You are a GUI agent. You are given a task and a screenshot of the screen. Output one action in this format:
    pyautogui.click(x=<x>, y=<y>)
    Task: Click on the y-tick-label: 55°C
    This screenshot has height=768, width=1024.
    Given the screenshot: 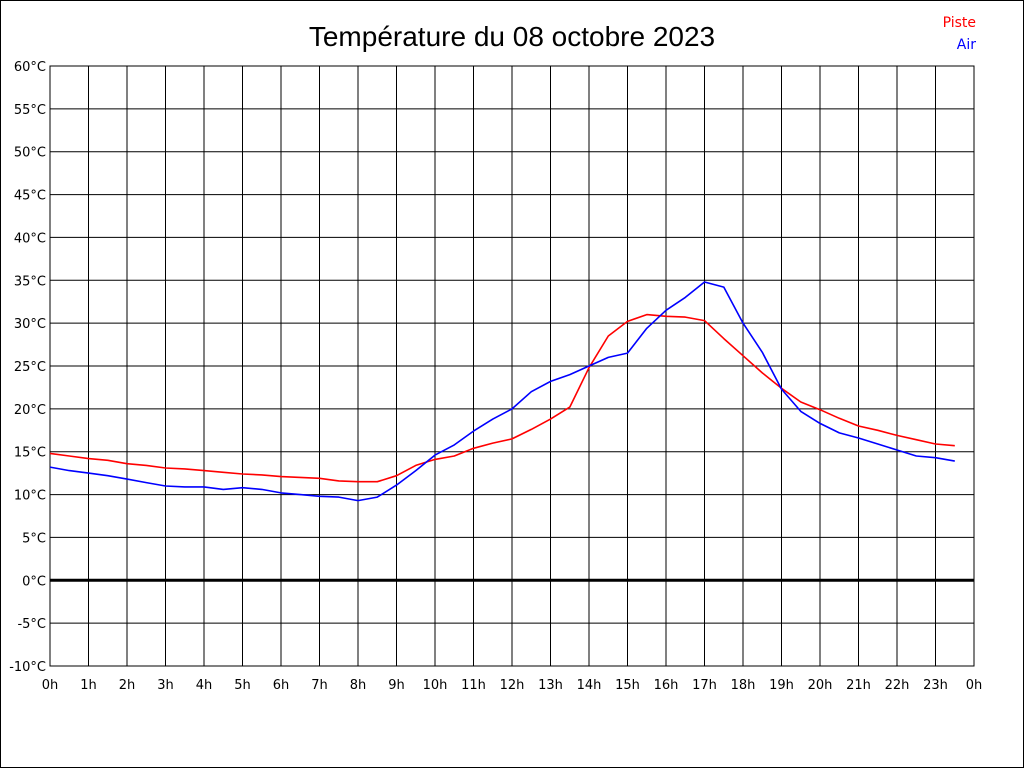 What is the action you would take?
    pyautogui.click(x=30, y=110)
    